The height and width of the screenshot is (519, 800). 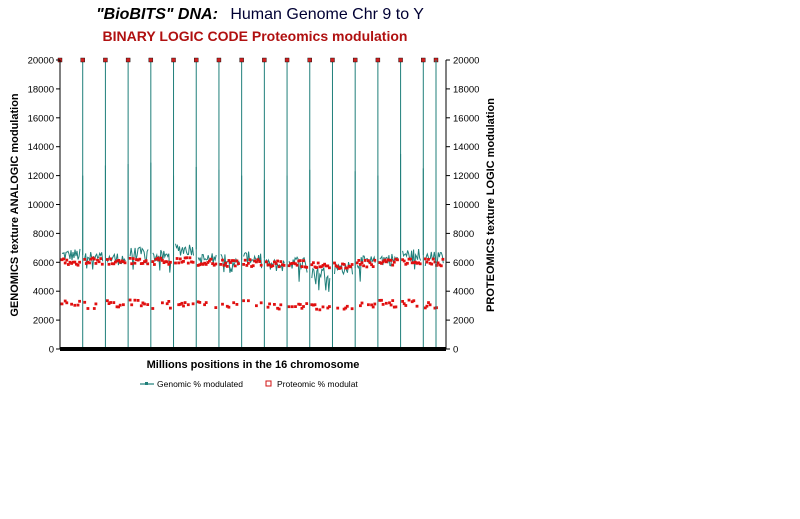 I want to click on y-tick-label-right: 10000, so click(x=466, y=205).